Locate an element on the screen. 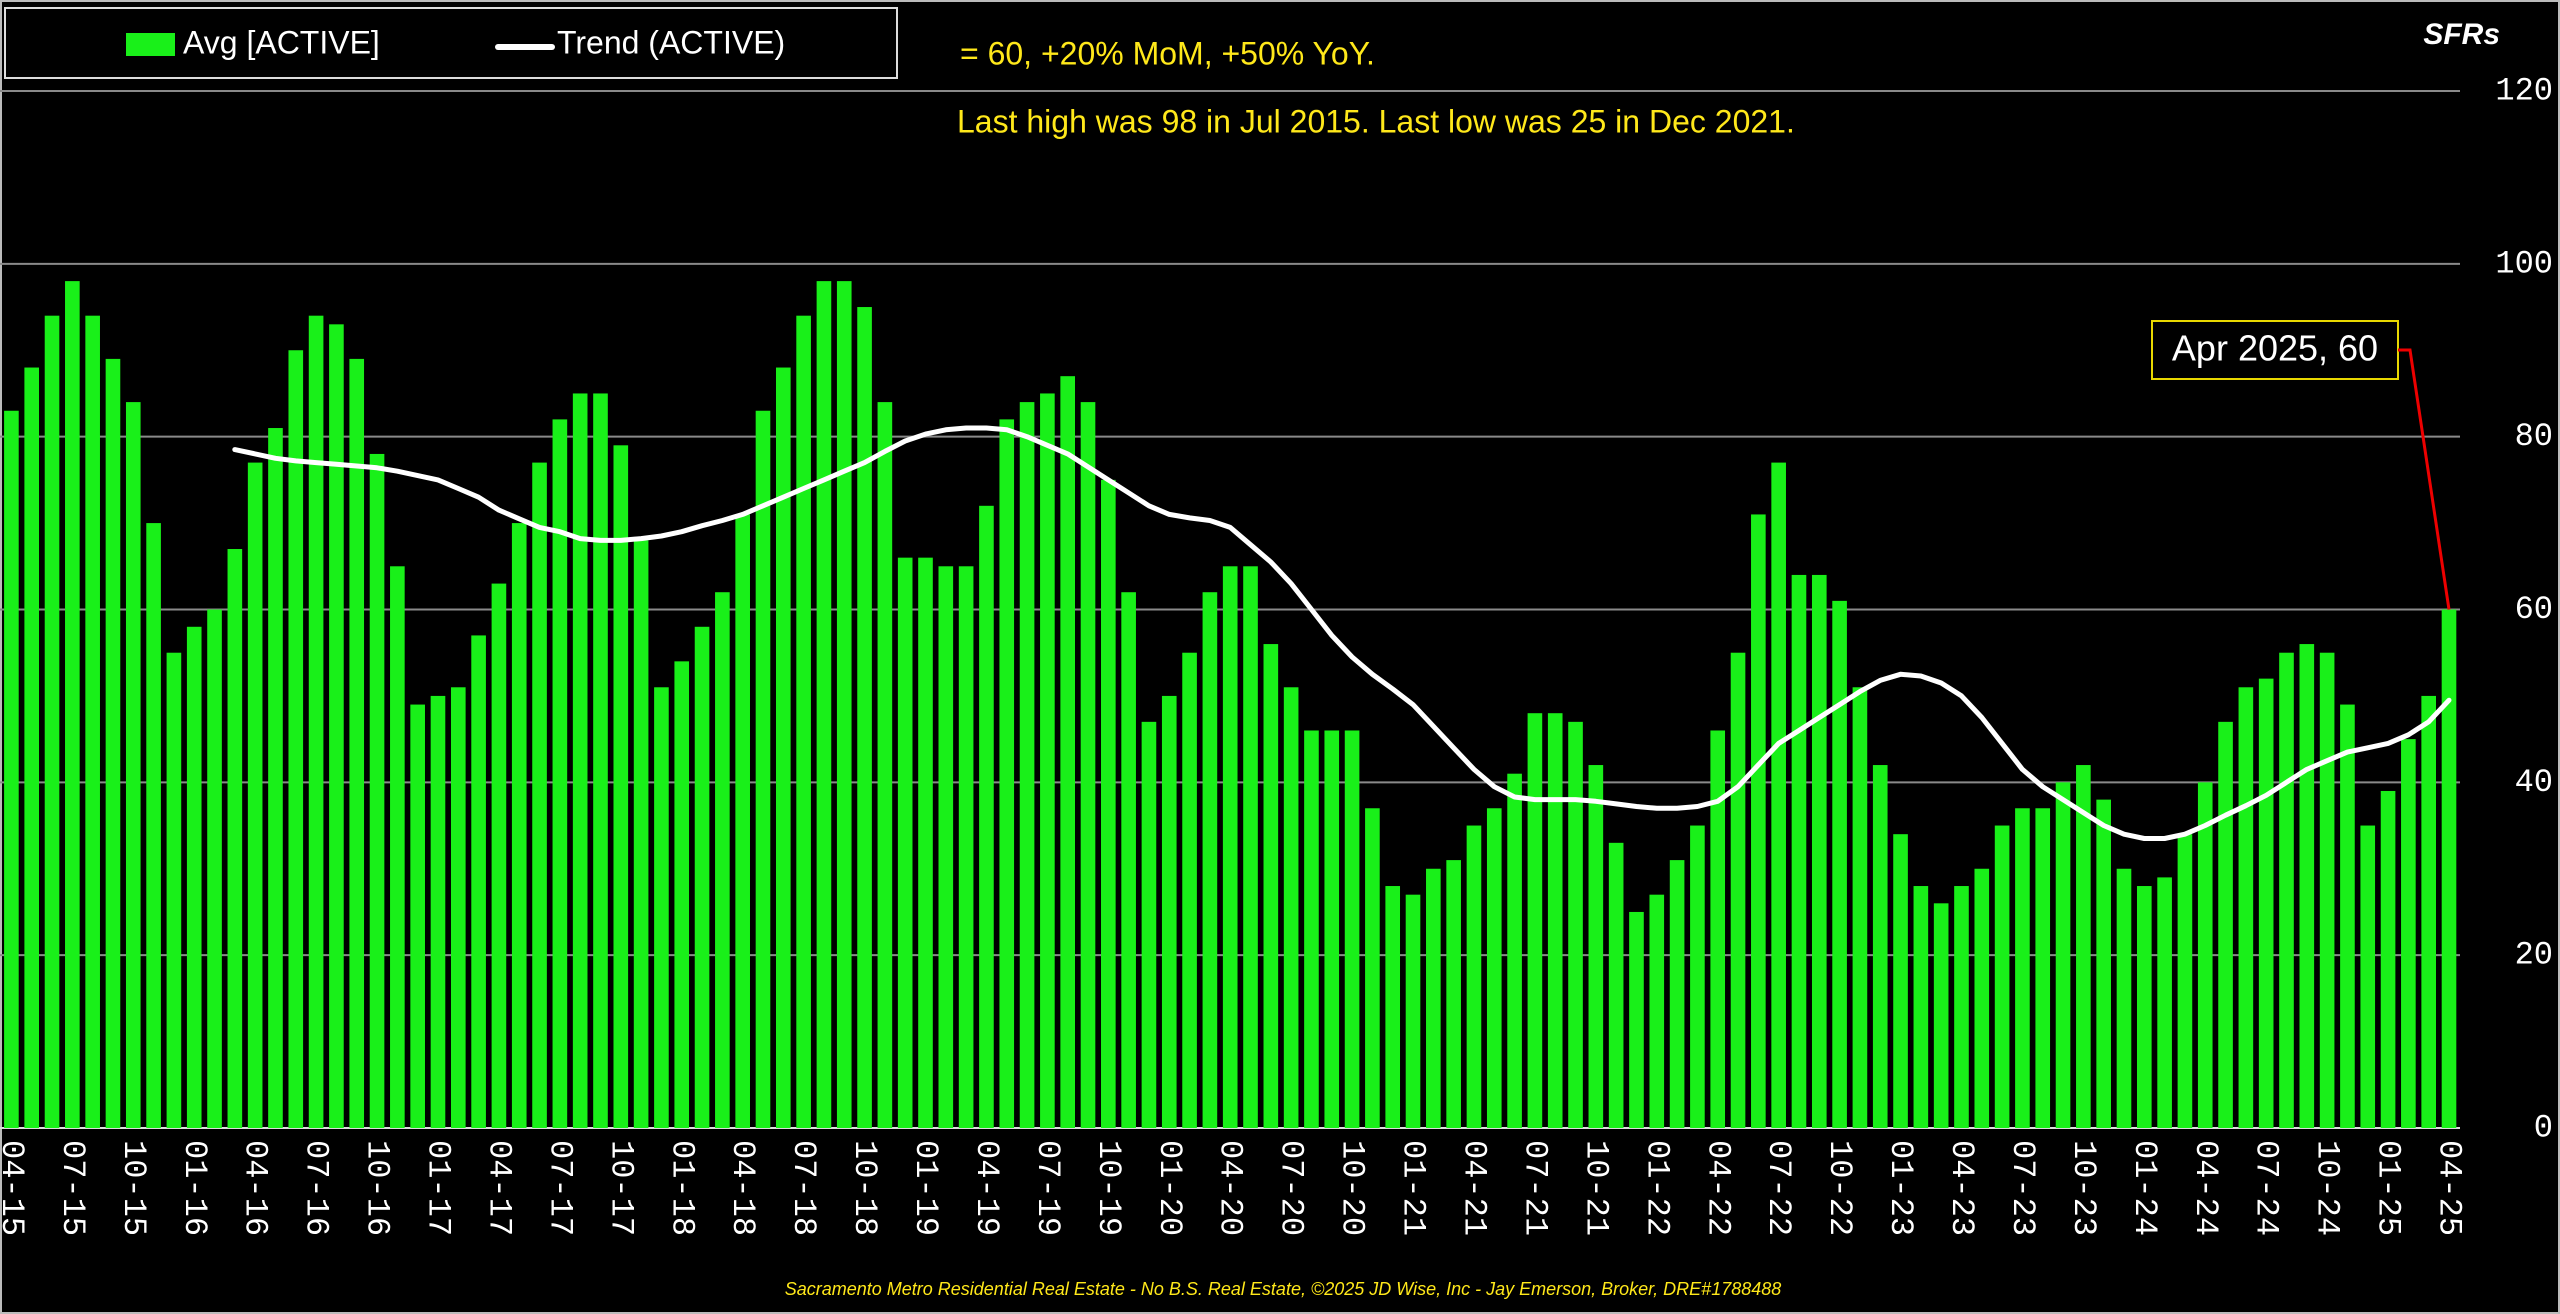 The image size is (2560, 1314). x-tick-label: 04-23 is located at coordinates (1961, 1188).